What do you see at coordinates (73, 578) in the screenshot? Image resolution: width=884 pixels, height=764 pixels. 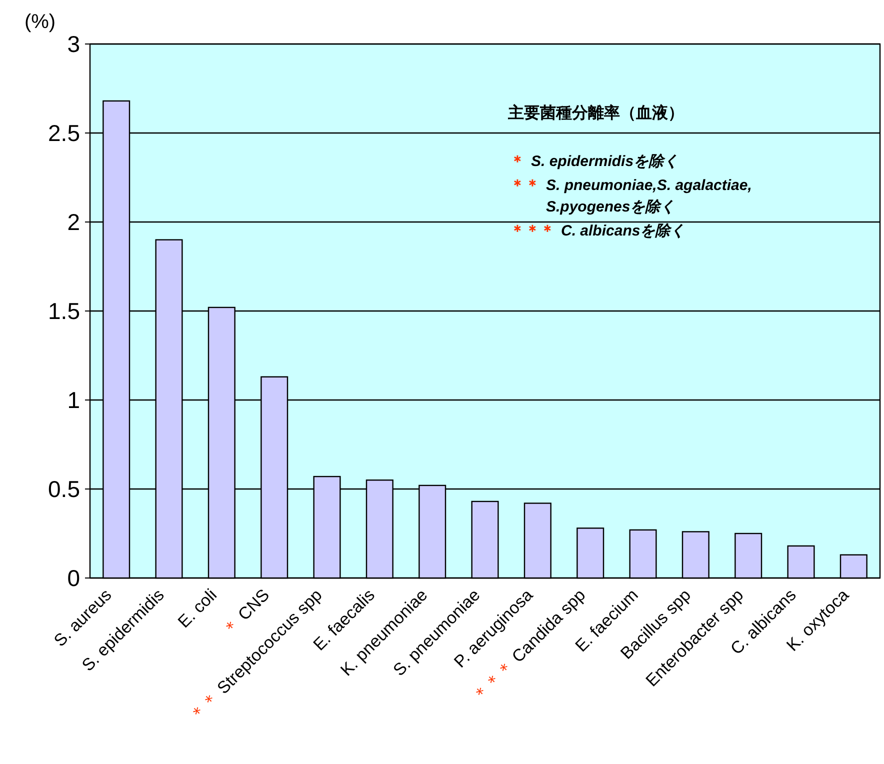 I see `y-tick-label: 0` at bounding box center [73, 578].